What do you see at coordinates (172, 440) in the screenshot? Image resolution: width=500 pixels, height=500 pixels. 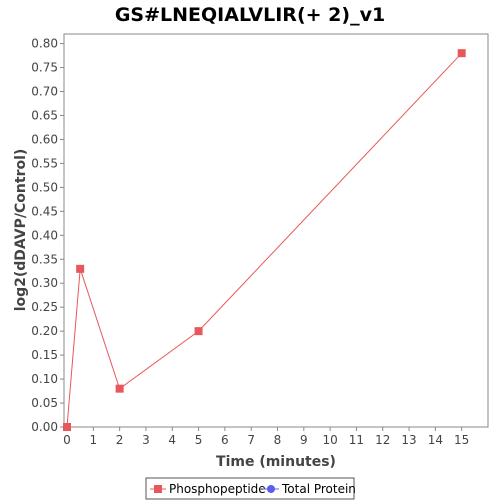 I see `x-tick-label: 4` at bounding box center [172, 440].